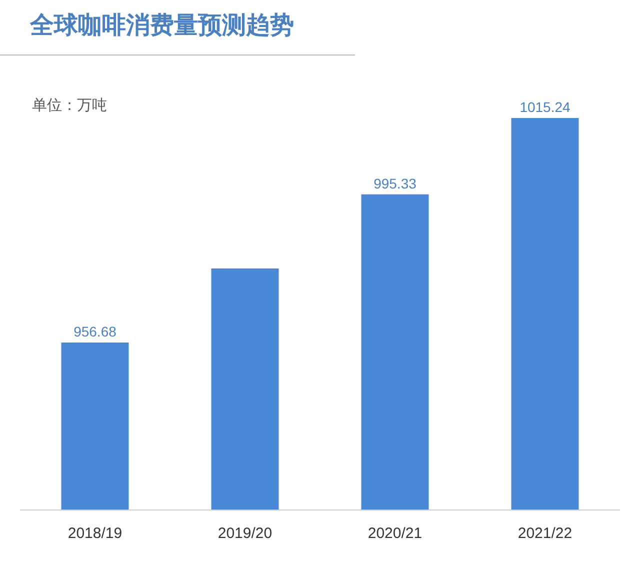 The image size is (640, 570). I want to click on x-tick-label: 2019/20, so click(245, 533).